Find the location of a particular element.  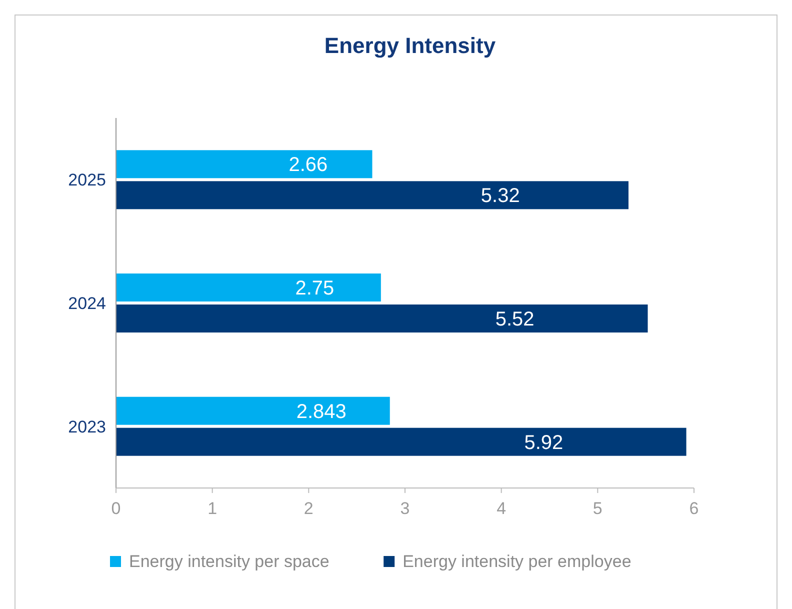

x-tick-label: 3 is located at coordinates (405, 508).